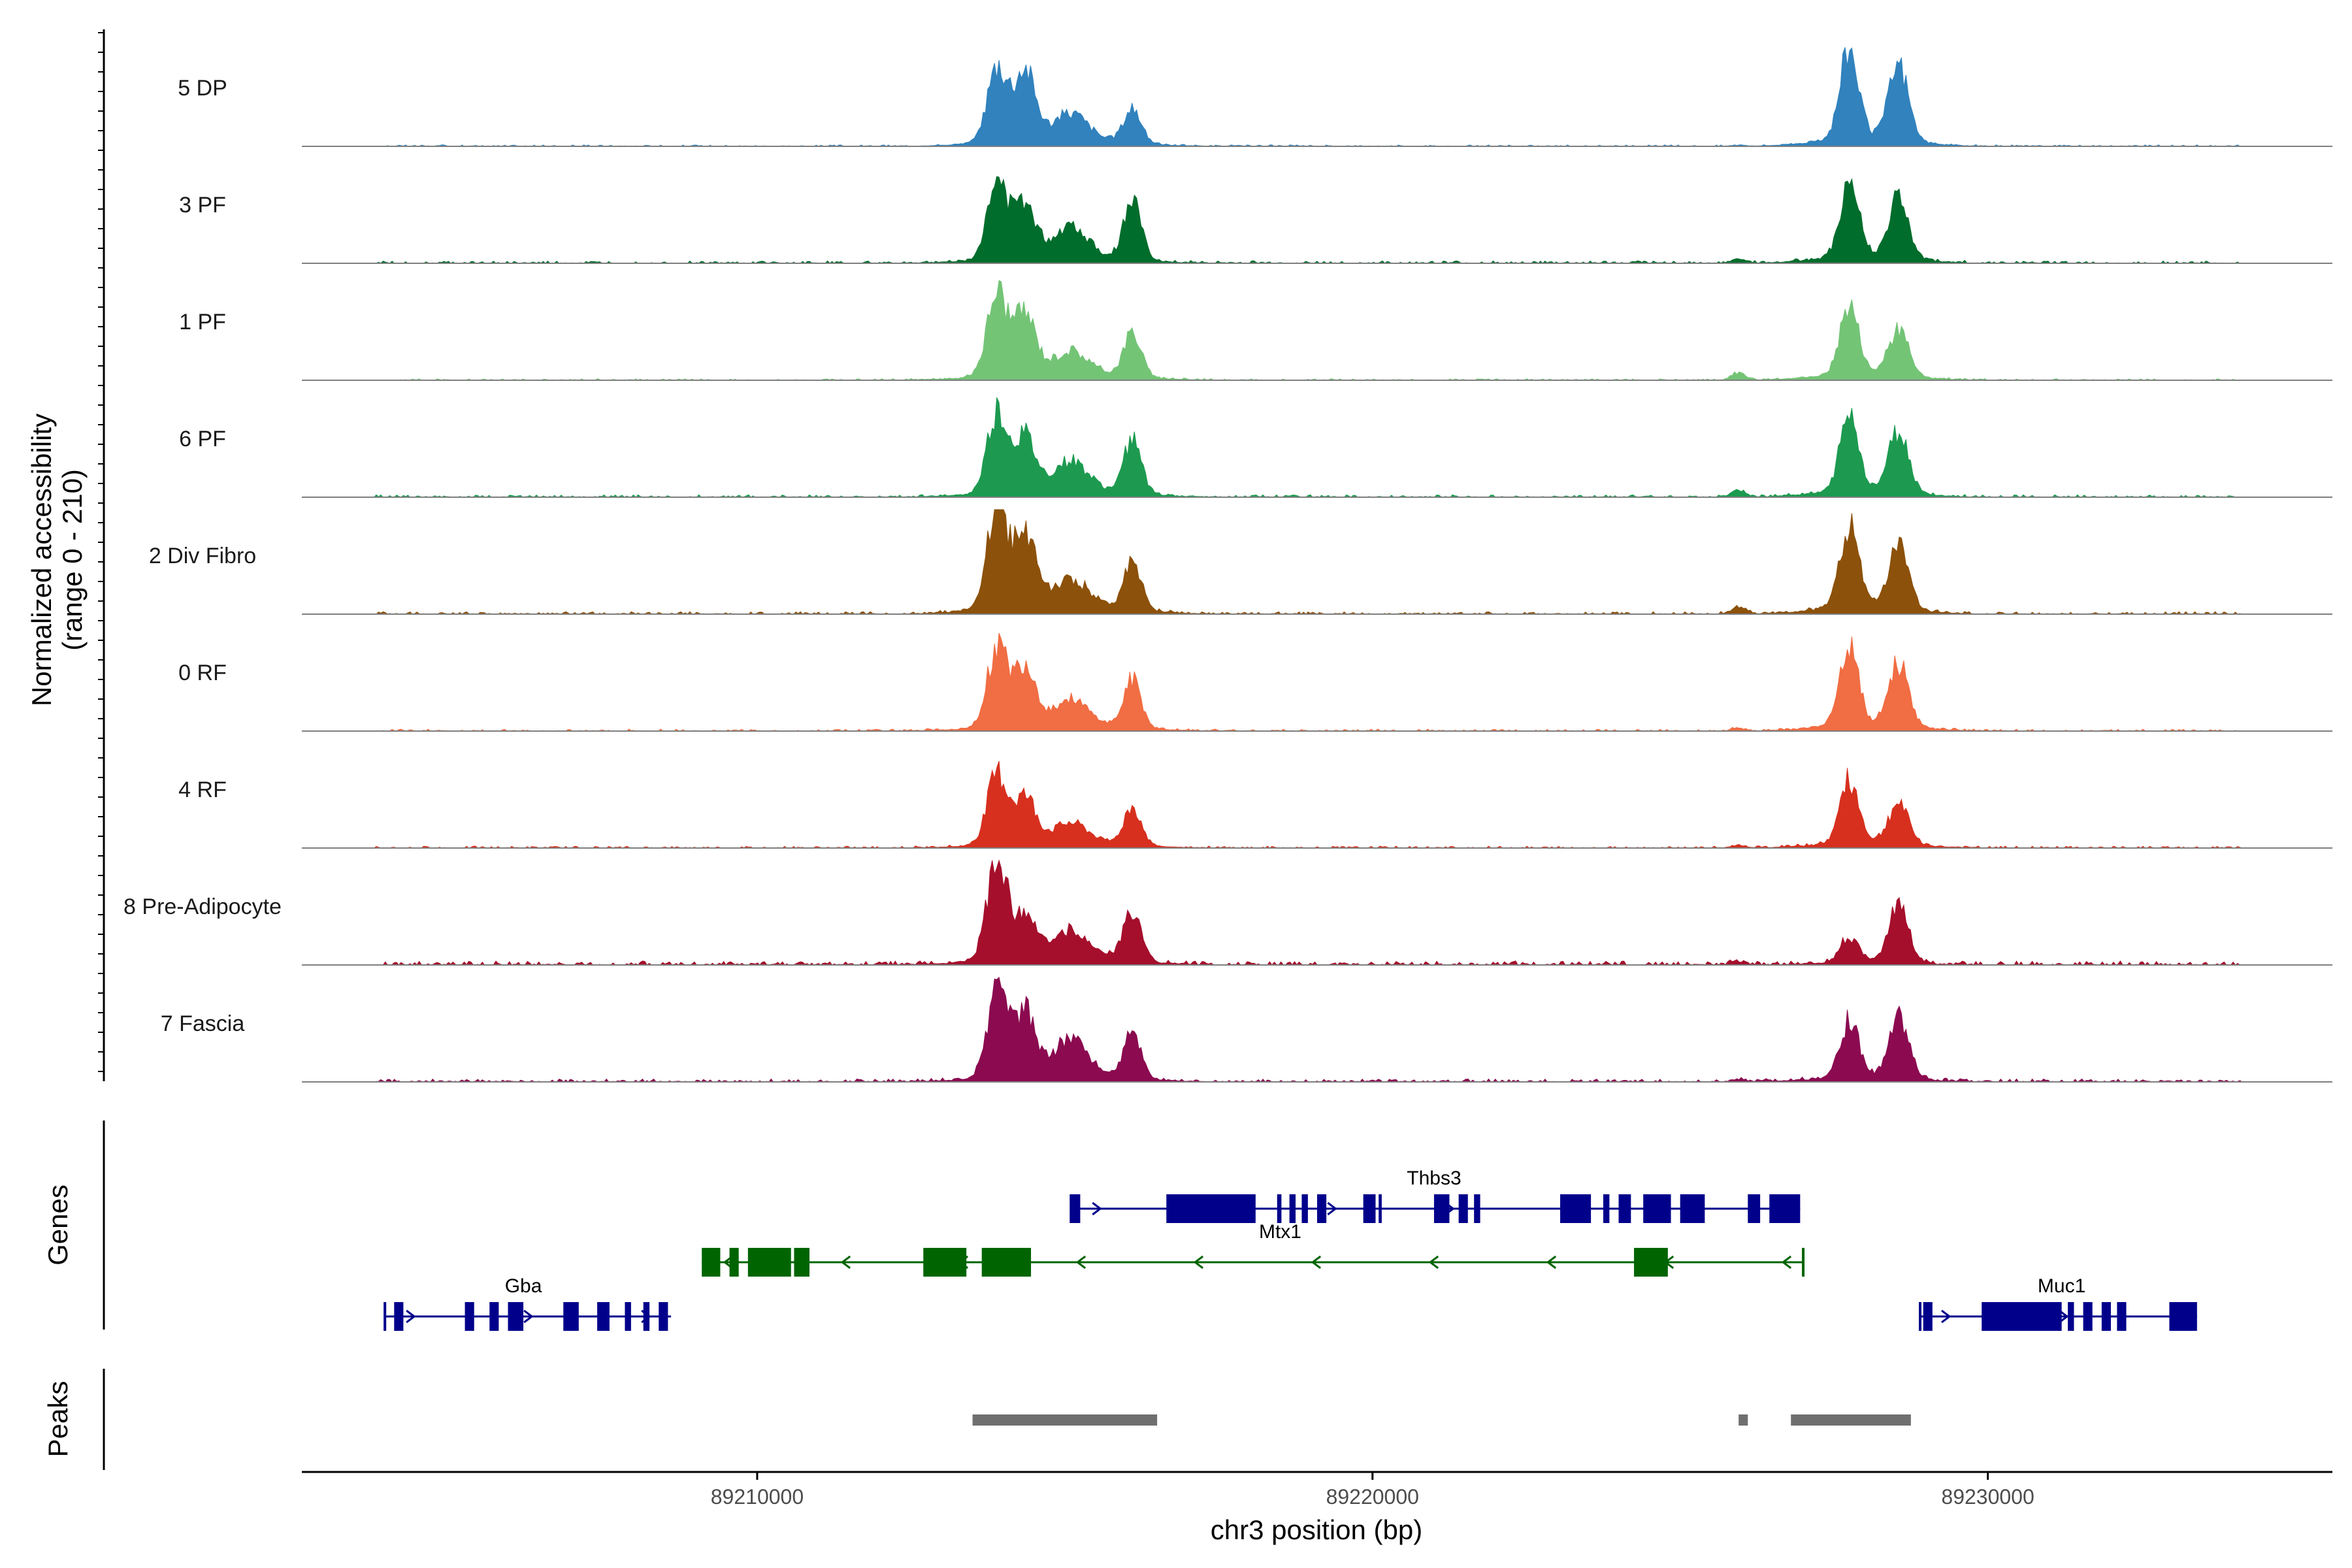 This screenshot has width=2352, height=1568. Describe the element at coordinates (202, 88) in the screenshot. I see `track-label: 5 DP` at that location.